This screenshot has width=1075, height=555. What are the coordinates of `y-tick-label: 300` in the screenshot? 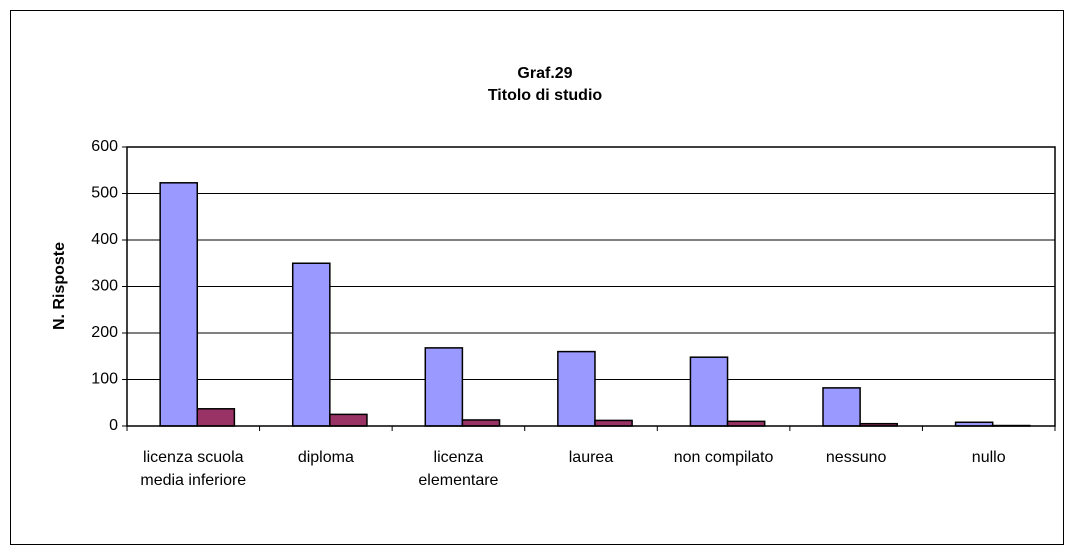 It's located at (104, 286).